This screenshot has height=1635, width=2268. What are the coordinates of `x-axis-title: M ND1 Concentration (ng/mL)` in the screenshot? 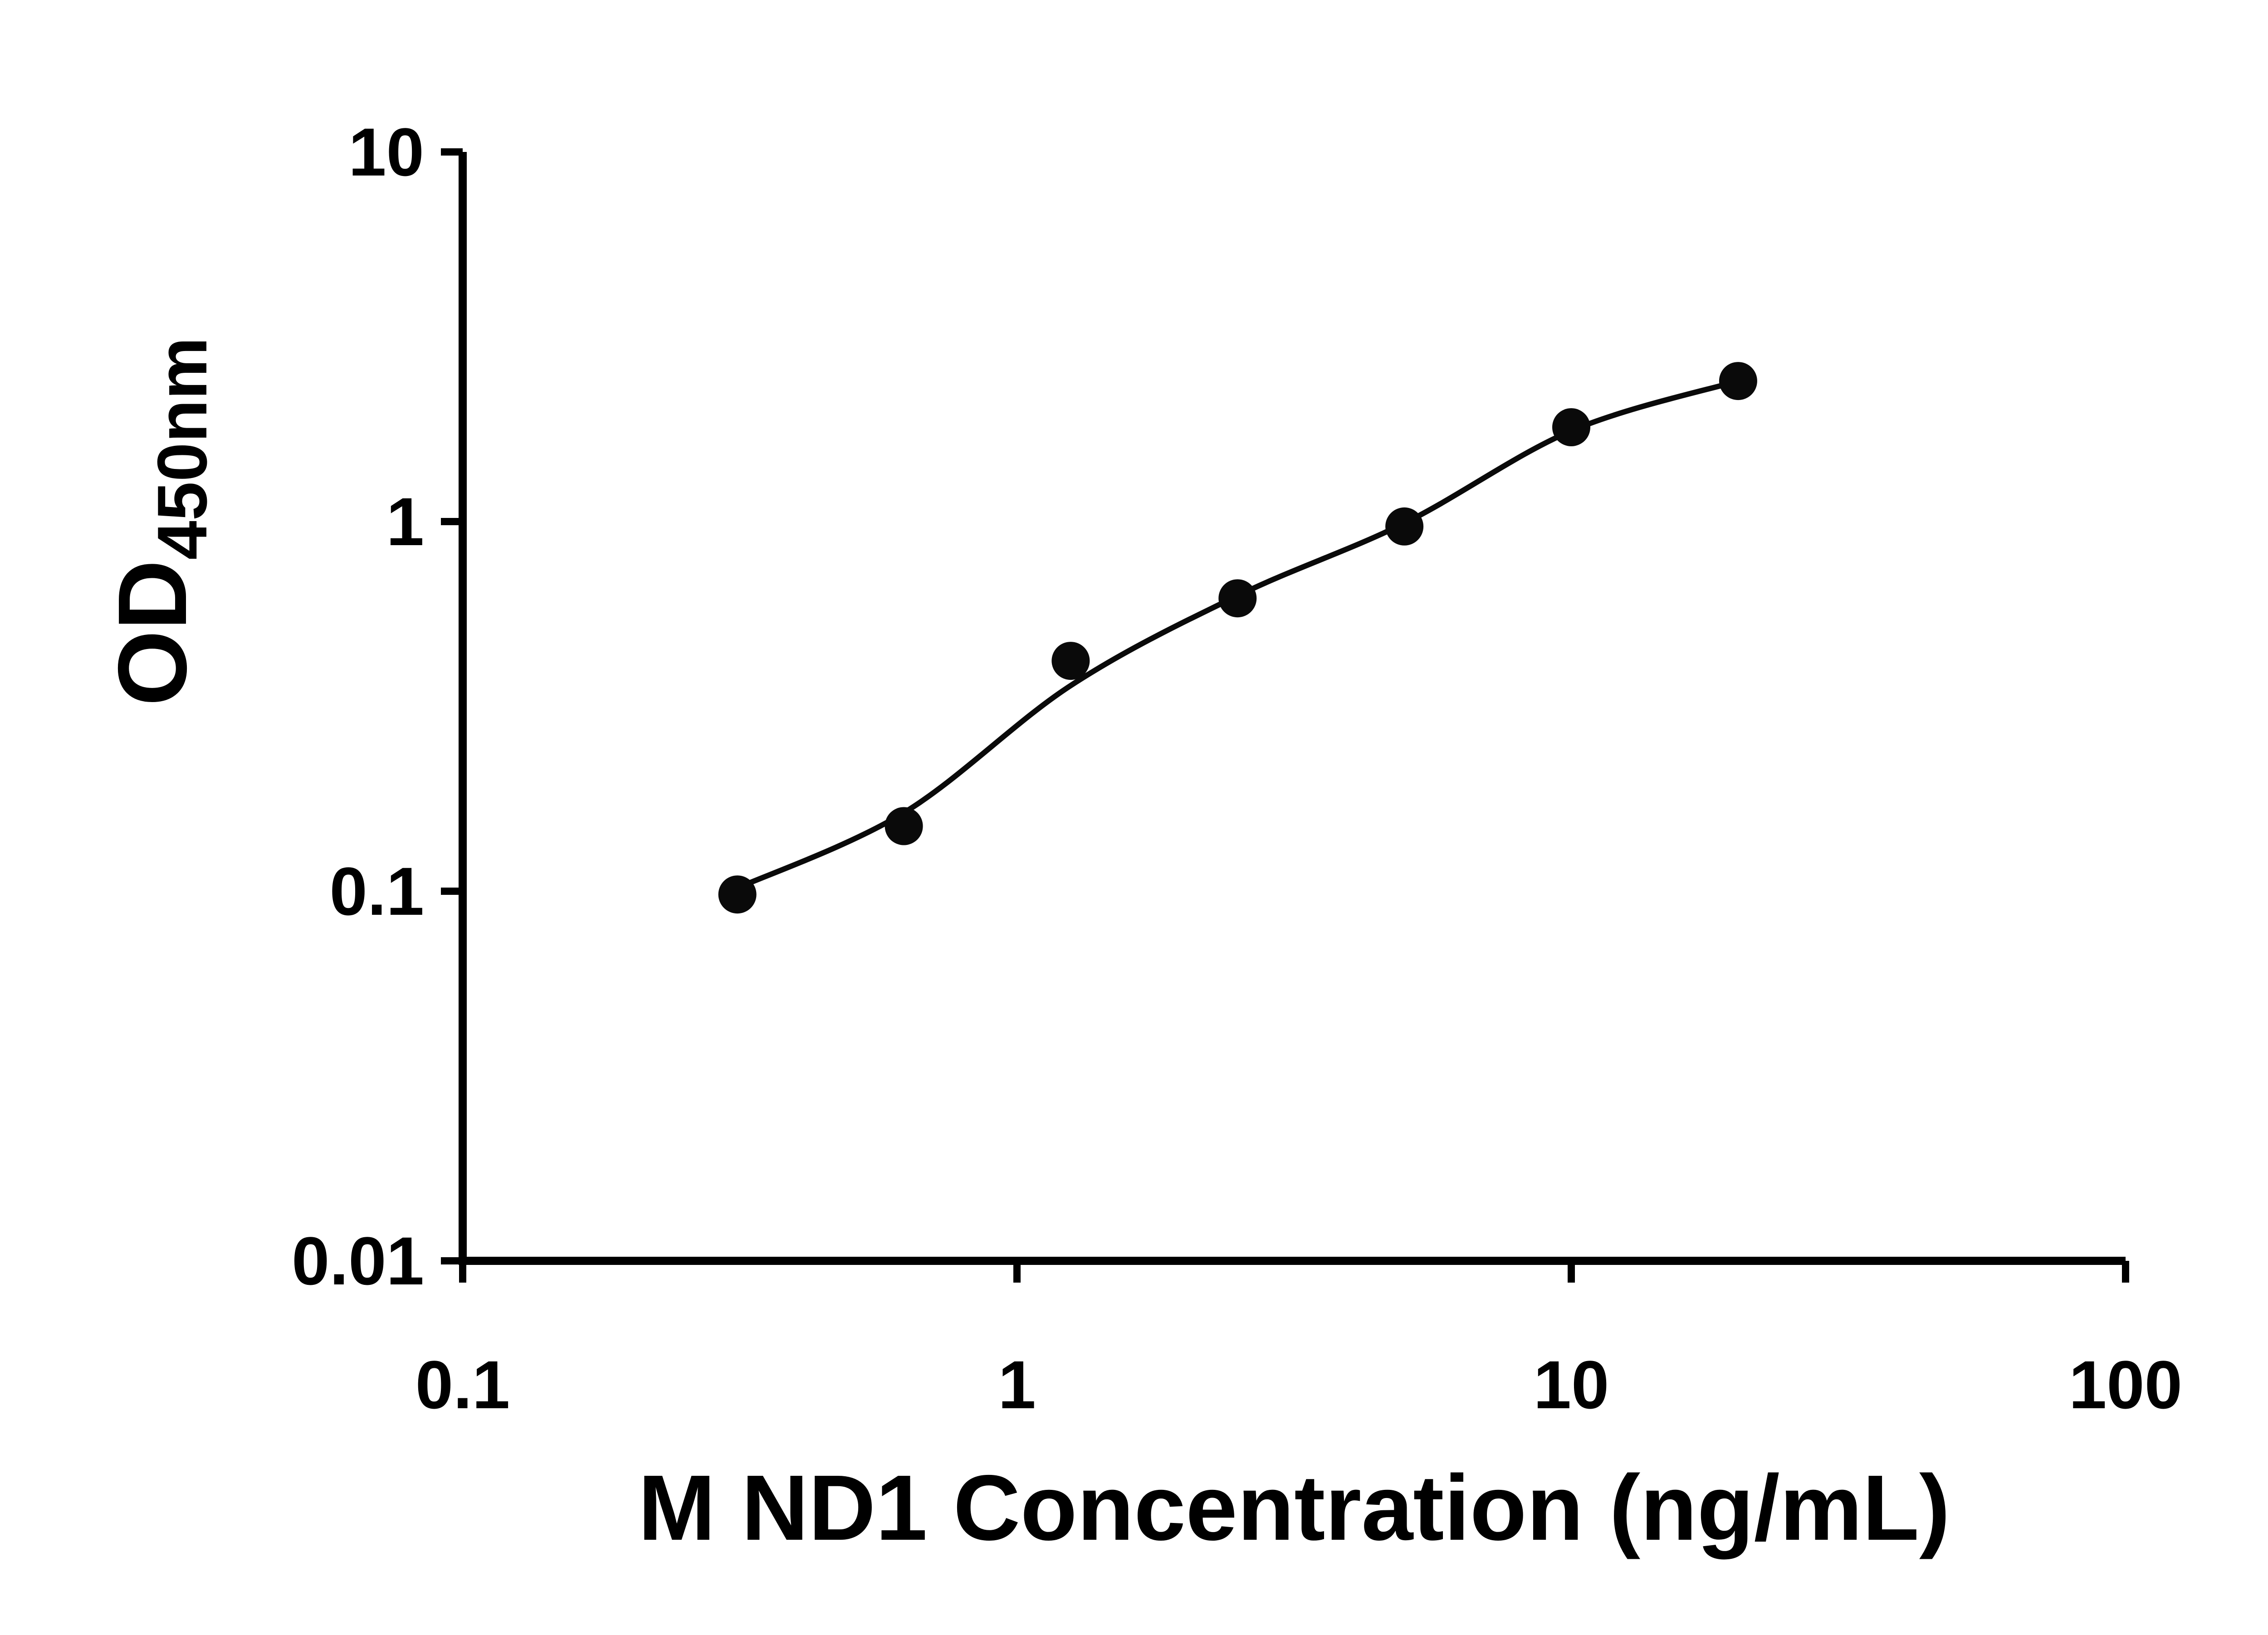 It's located at (1294, 1508).